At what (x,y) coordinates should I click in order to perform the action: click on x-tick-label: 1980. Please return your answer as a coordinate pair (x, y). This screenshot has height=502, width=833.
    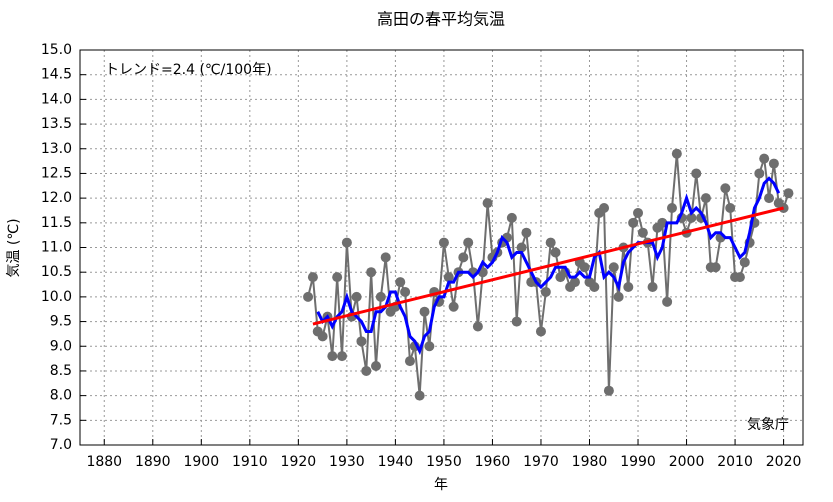
    Looking at the image, I should click on (590, 462).